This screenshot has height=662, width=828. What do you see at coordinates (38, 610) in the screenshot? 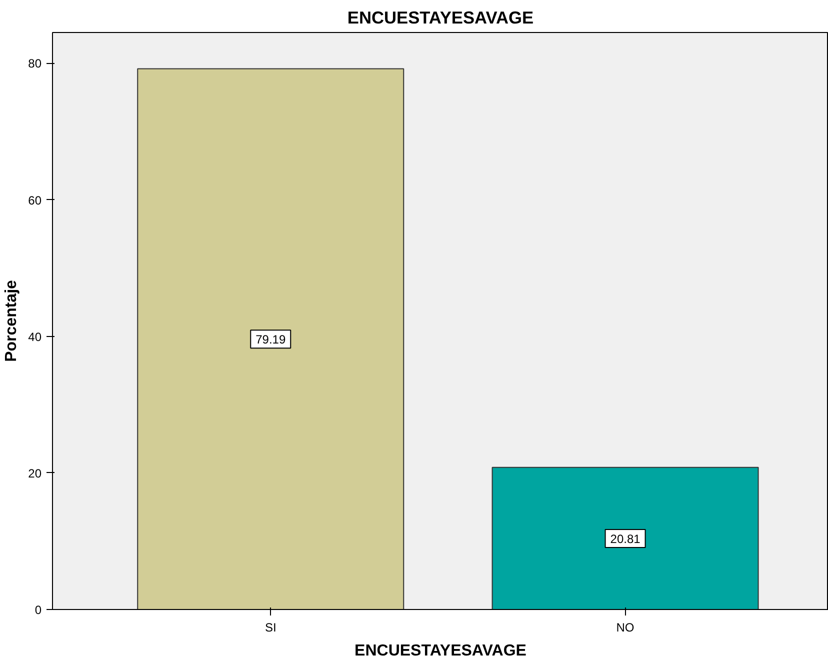
I see `y-tick-label: 0` at bounding box center [38, 610].